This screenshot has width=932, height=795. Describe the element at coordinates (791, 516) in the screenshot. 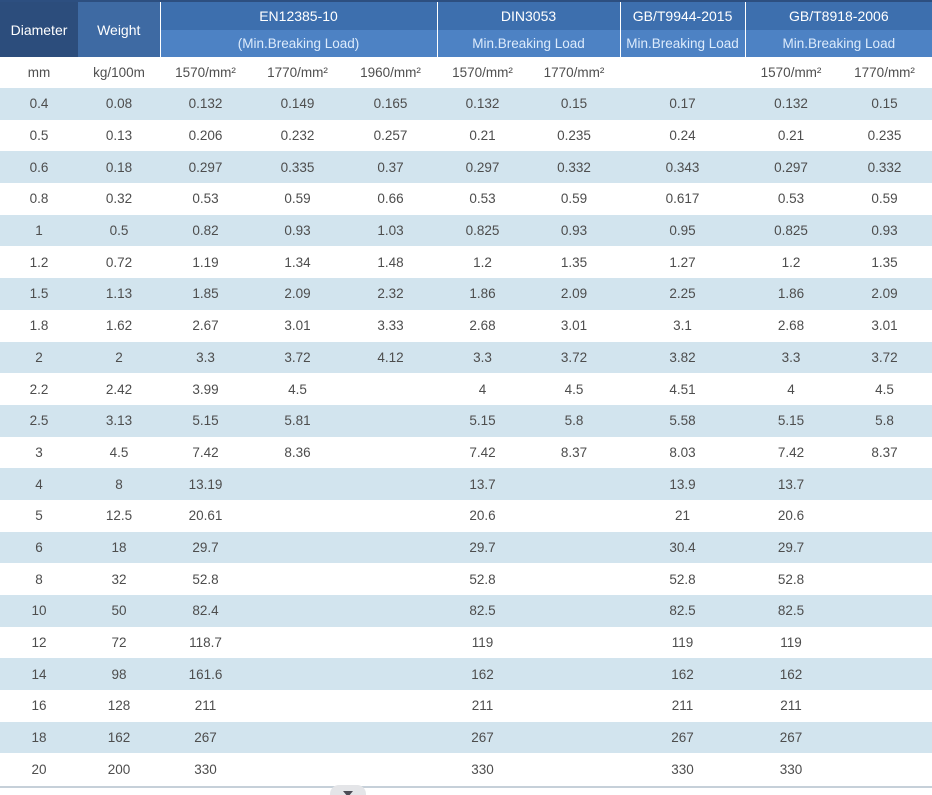

I see `table-cell: 20.6` at that location.